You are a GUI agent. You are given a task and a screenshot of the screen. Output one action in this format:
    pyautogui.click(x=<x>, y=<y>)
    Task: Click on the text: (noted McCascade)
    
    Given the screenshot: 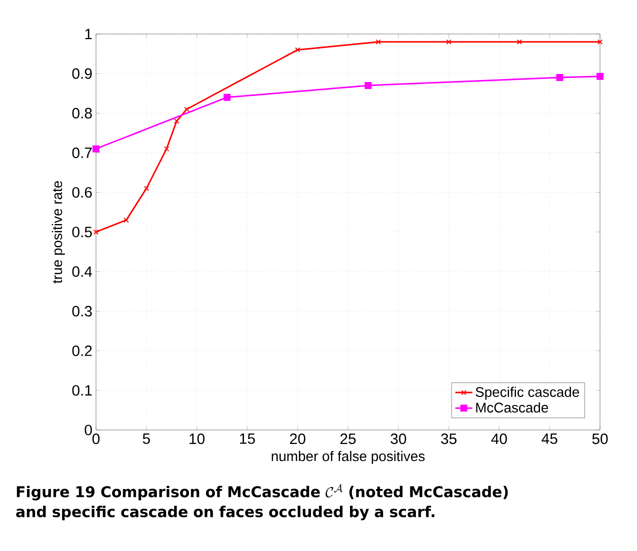 What is the action you would take?
    pyautogui.click(x=428, y=493)
    